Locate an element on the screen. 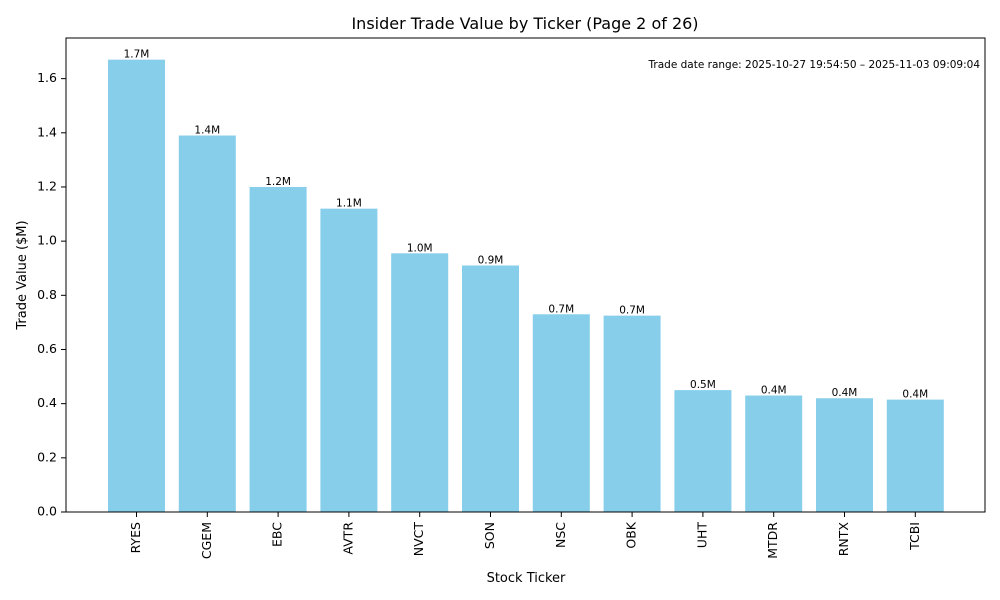 Image resolution: width=1000 pixels, height=600 pixels. y-tick-label: 1.4 is located at coordinates (47, 131).